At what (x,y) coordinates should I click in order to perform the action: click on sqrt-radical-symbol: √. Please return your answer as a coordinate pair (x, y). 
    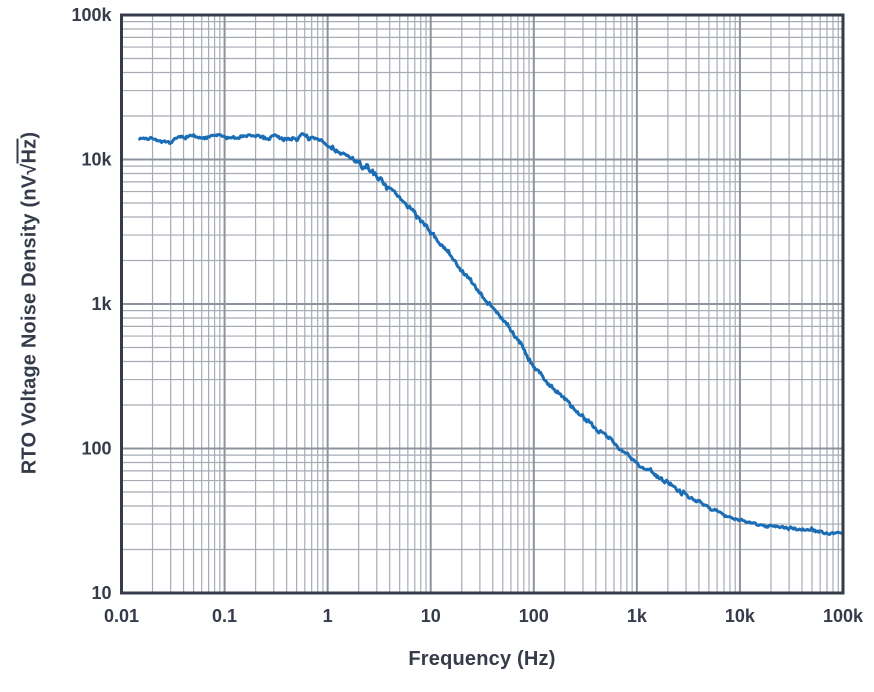
    Looking at the image, I should click on (29, 169).